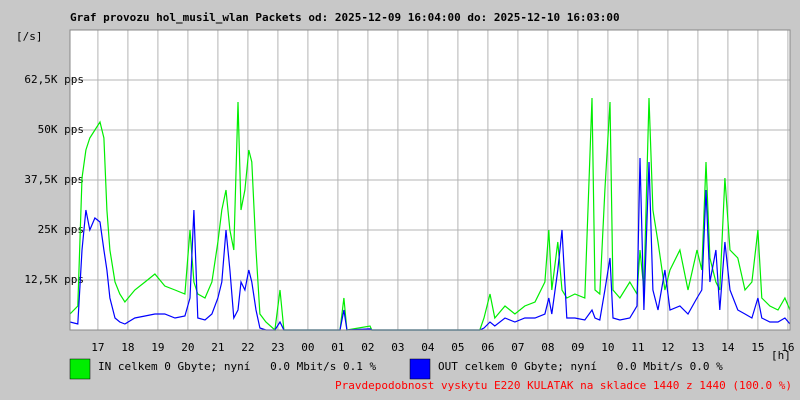 The width and height of the screenshot is (800, 400). What do you see at coordinates (367, 347) in the screenshot?
I see `x-tick-label: 02` at bounding box center [367, 347].